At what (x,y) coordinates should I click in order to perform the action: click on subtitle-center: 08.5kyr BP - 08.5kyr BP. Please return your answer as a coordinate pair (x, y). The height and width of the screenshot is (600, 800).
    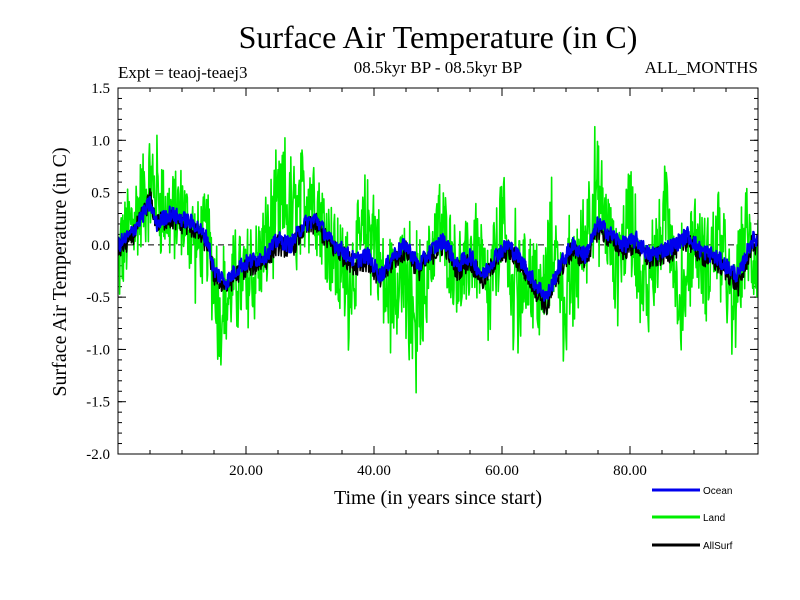
    Looking at the image, I should click on (438, 67).